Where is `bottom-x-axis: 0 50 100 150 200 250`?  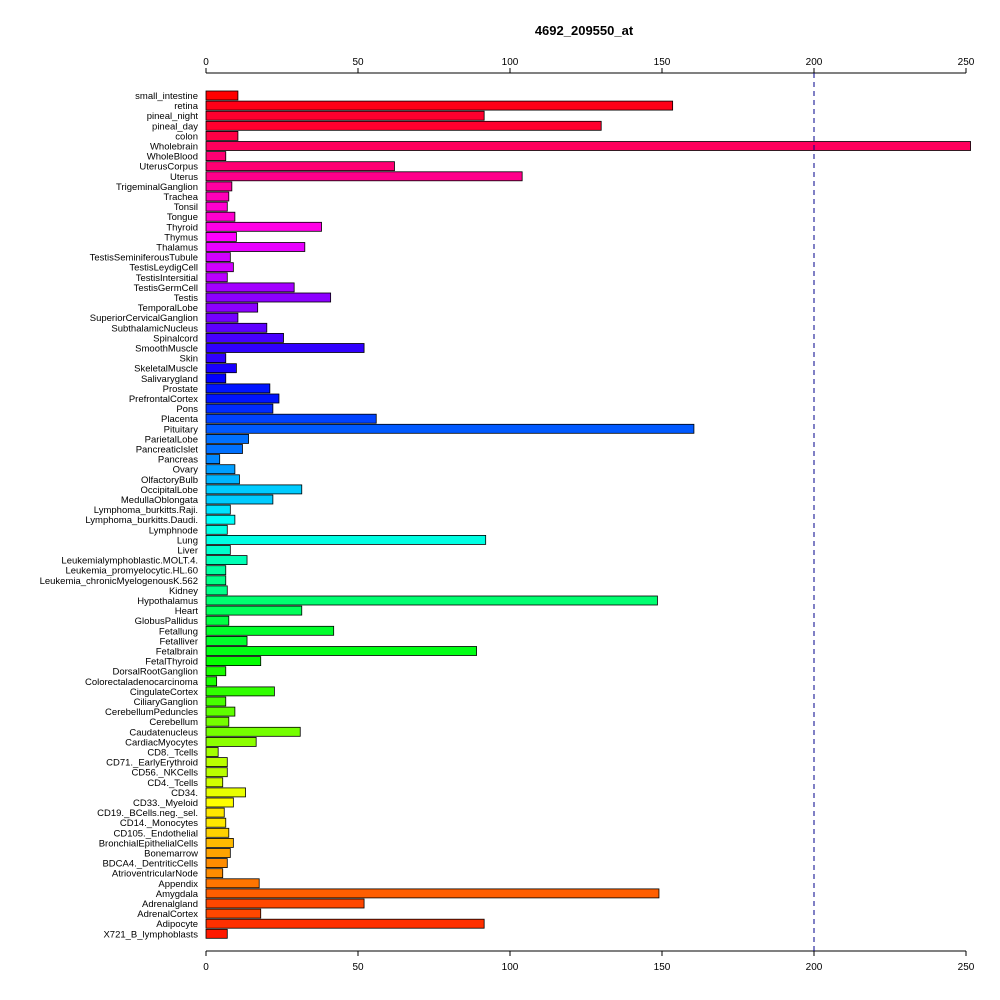
bottom-x-axis: 0 50 100 150 200 250 is located at coordinates (589, 961).